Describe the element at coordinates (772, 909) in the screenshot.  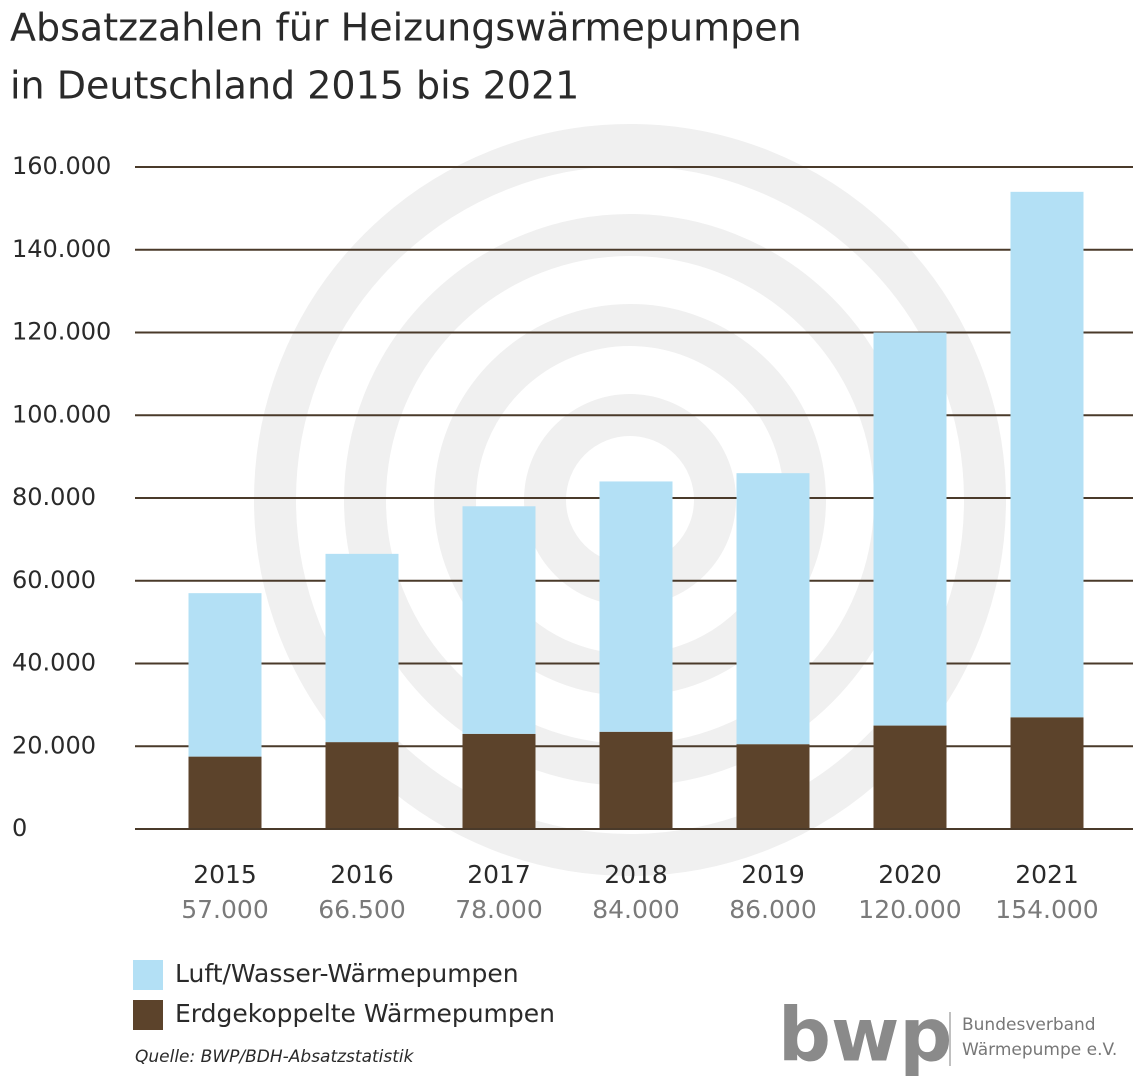
I see `total-label: 86.000` at that location.